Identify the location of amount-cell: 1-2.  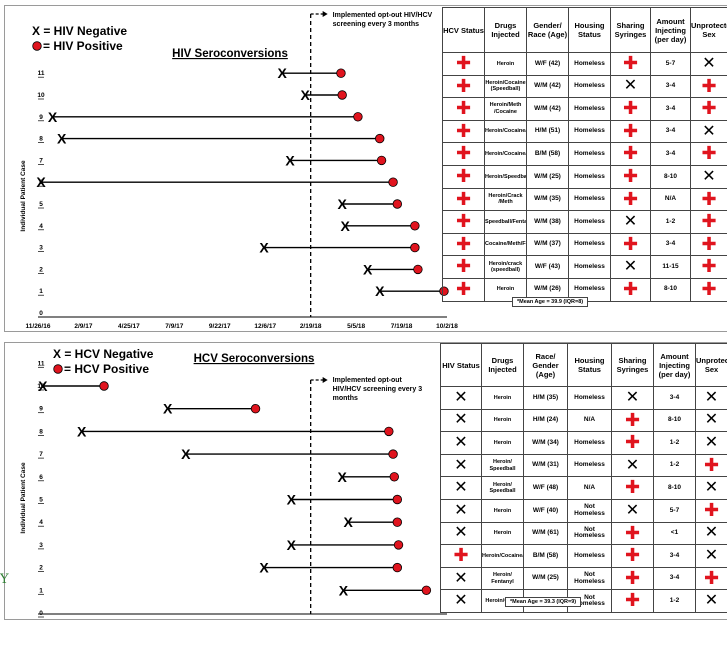
(674, 443).